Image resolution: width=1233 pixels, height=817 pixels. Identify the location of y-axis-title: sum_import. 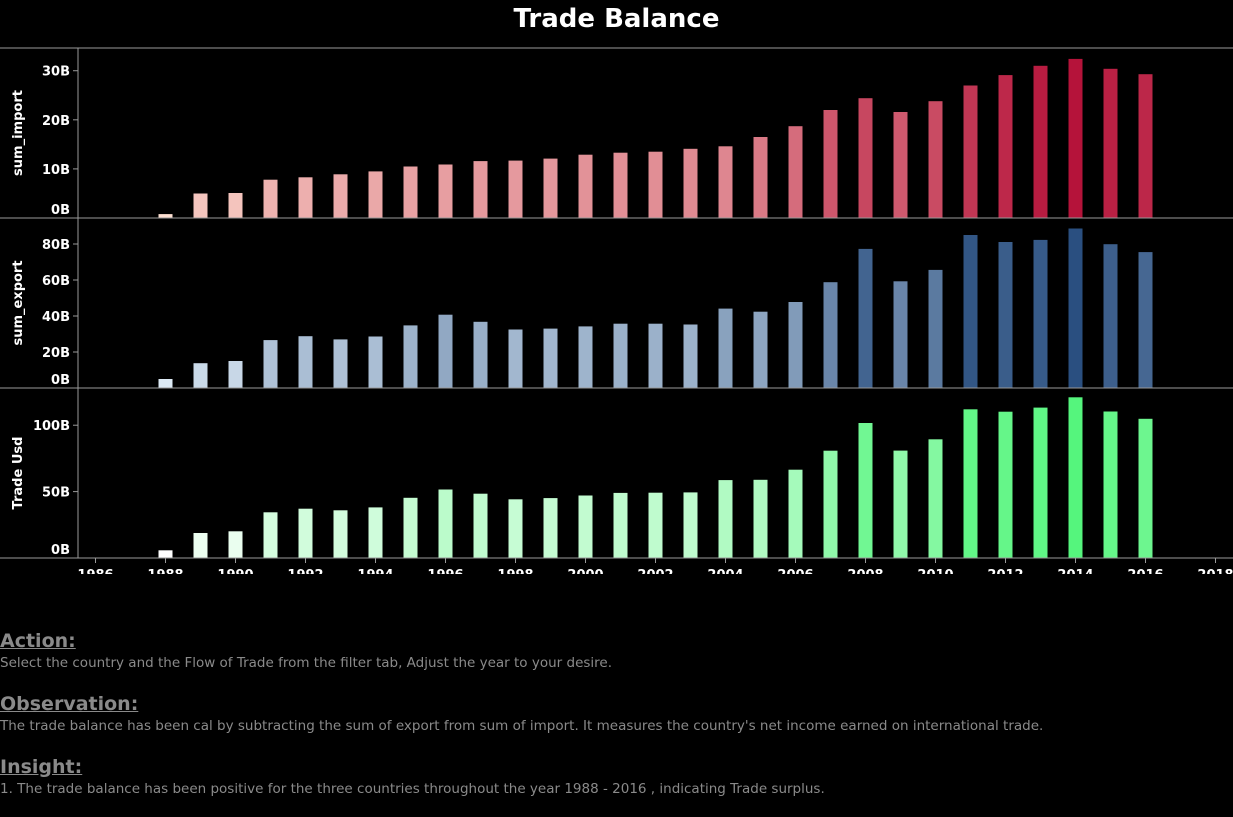
(18, 133).